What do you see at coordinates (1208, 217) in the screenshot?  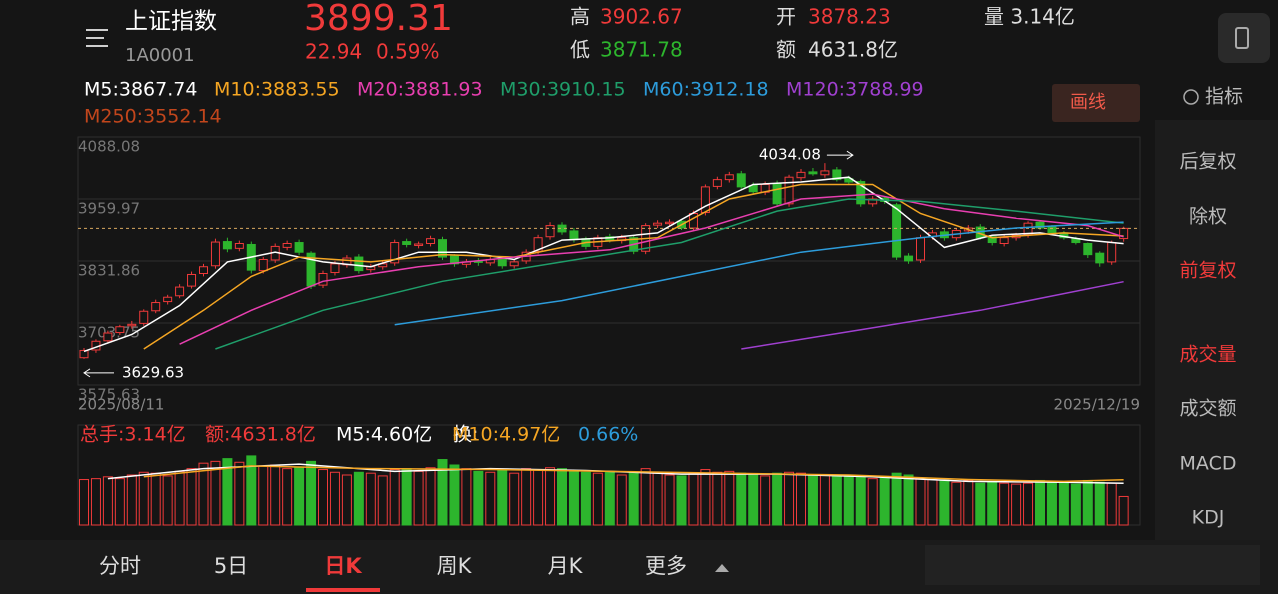 I see `sidebar-item: 除权` at bounding box center [1208, 217].